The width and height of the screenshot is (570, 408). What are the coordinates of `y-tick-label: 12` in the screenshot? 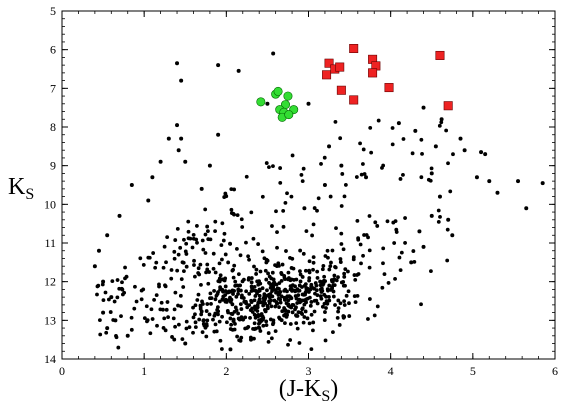 It's located at (50, 282).